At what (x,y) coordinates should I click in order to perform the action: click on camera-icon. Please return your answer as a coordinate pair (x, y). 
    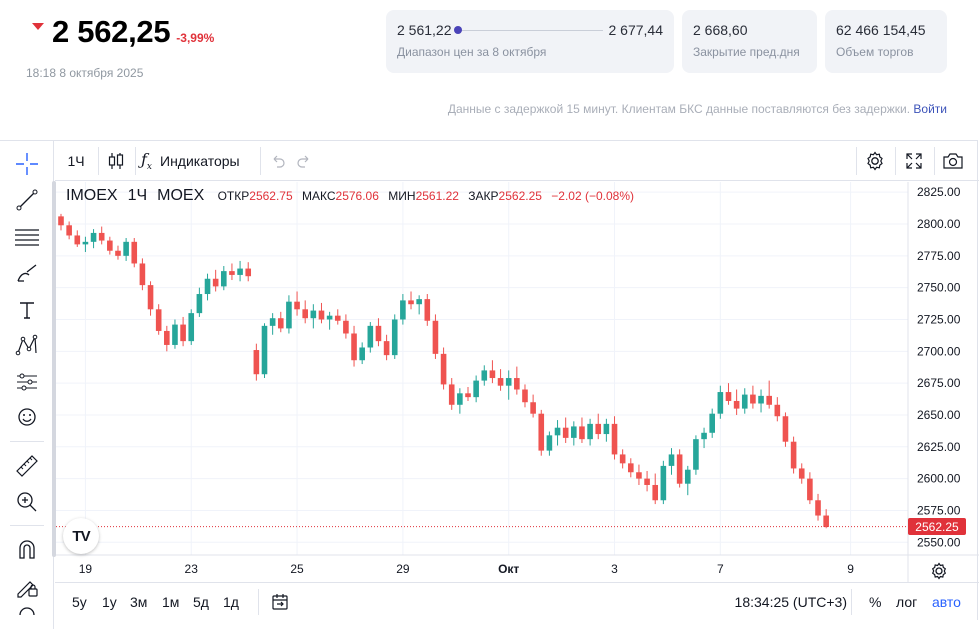
    Looking at the image, I should click on (953, 161).